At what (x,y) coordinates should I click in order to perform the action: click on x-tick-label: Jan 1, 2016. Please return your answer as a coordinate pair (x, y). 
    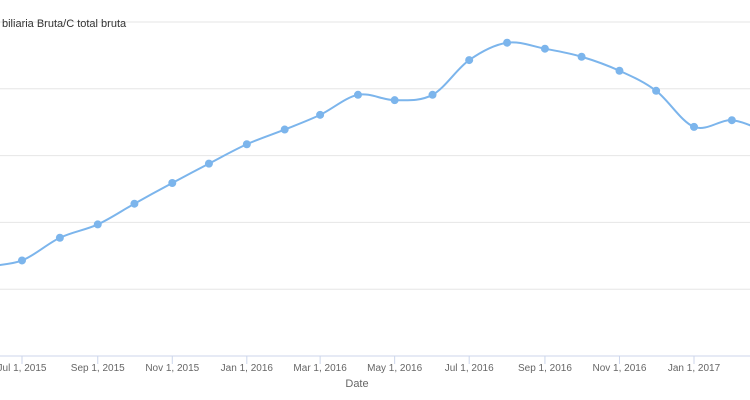
    Looking at the image, I should click on (247, 368).